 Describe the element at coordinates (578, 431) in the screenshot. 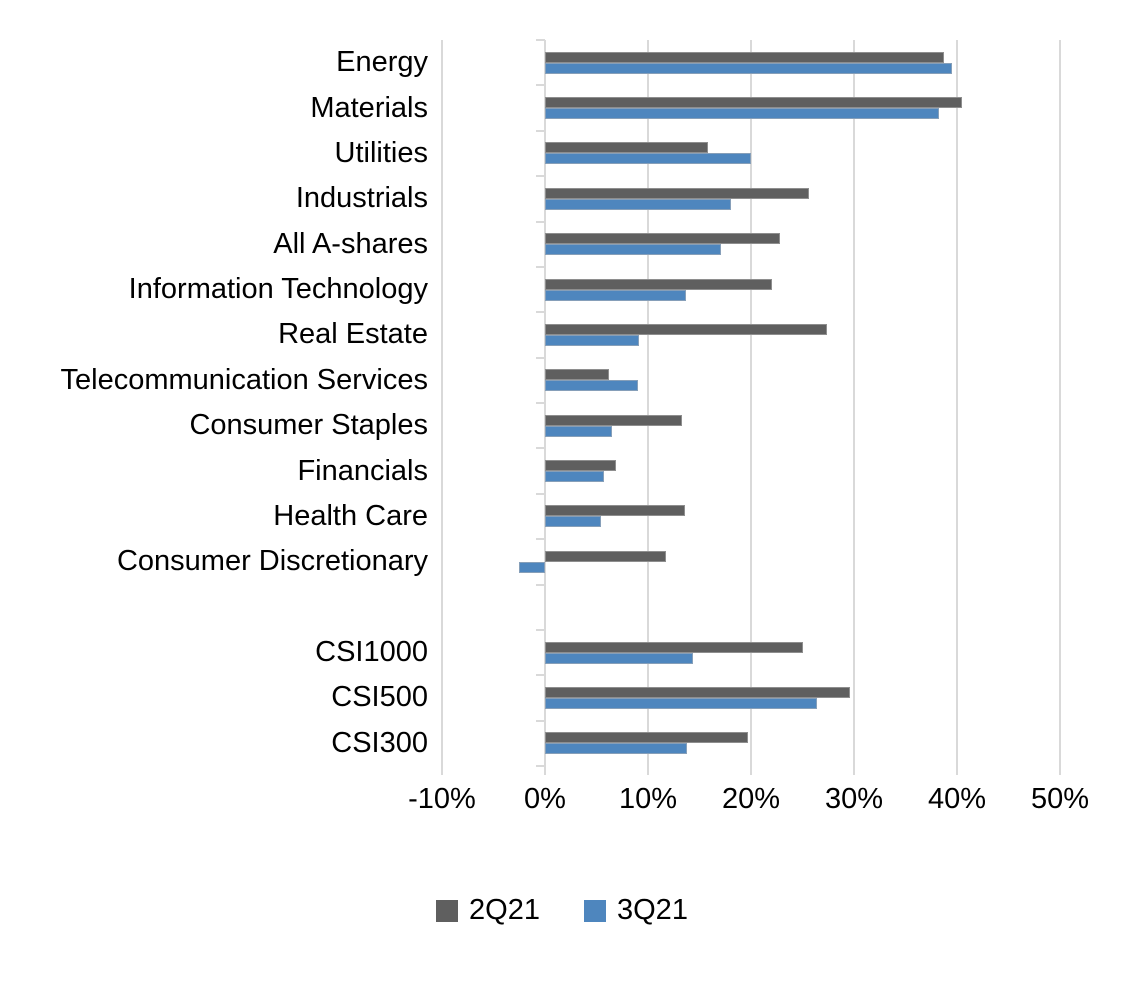

I see `bar-3q21-consumer-staples` at that location.